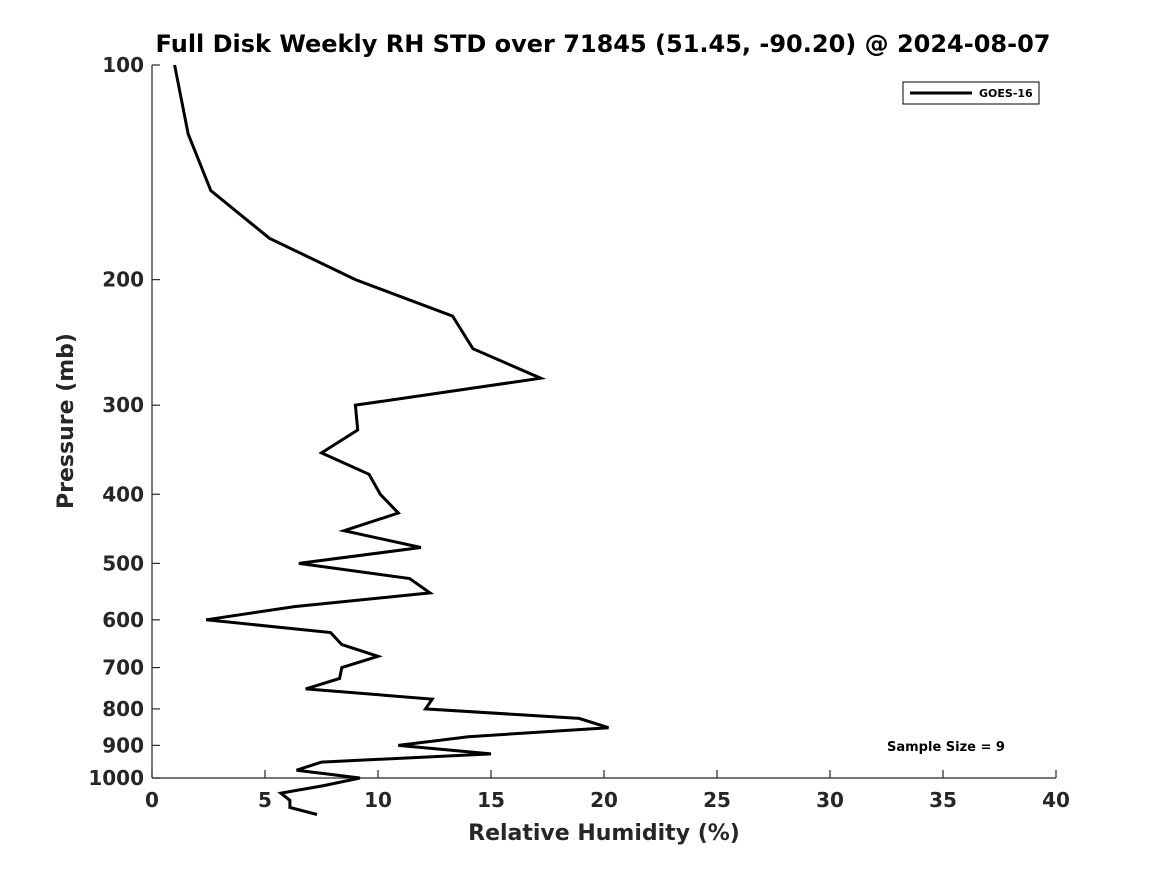  Describe the element at coordinates (123, 620) in the screenshot. I see `y-tick-label-5: 600` at that location.